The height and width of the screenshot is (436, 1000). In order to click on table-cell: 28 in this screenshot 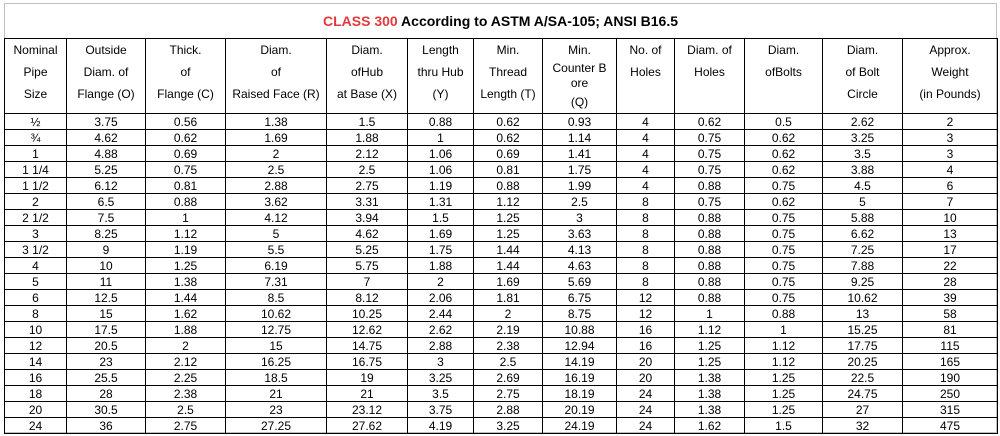, I will do `click(106, 393)`.